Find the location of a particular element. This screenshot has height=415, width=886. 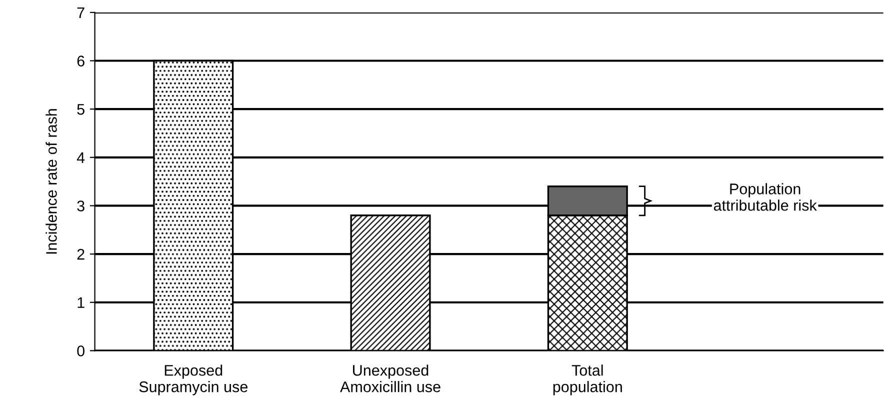

x-tick-label: Total population is located at coordinates (587, 380).